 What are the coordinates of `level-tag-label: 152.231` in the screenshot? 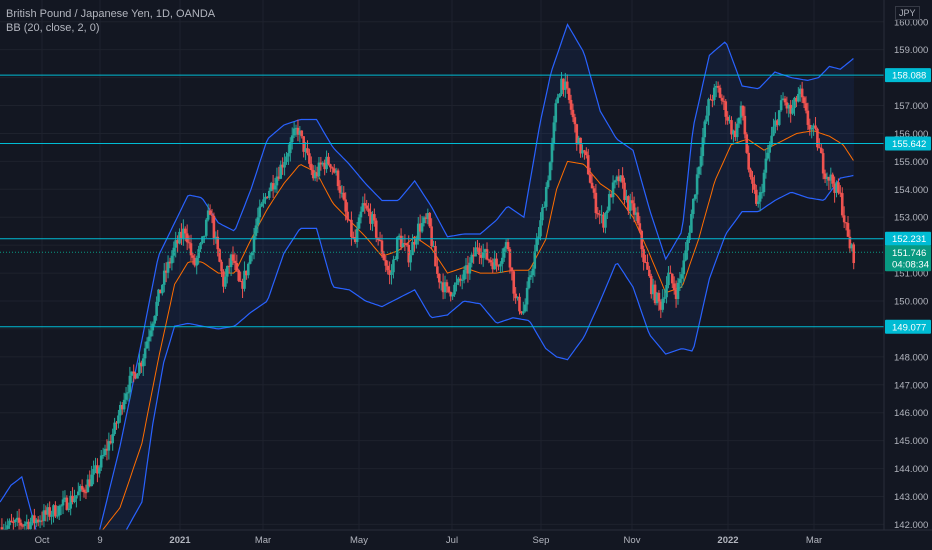 It's located at (909, 239).